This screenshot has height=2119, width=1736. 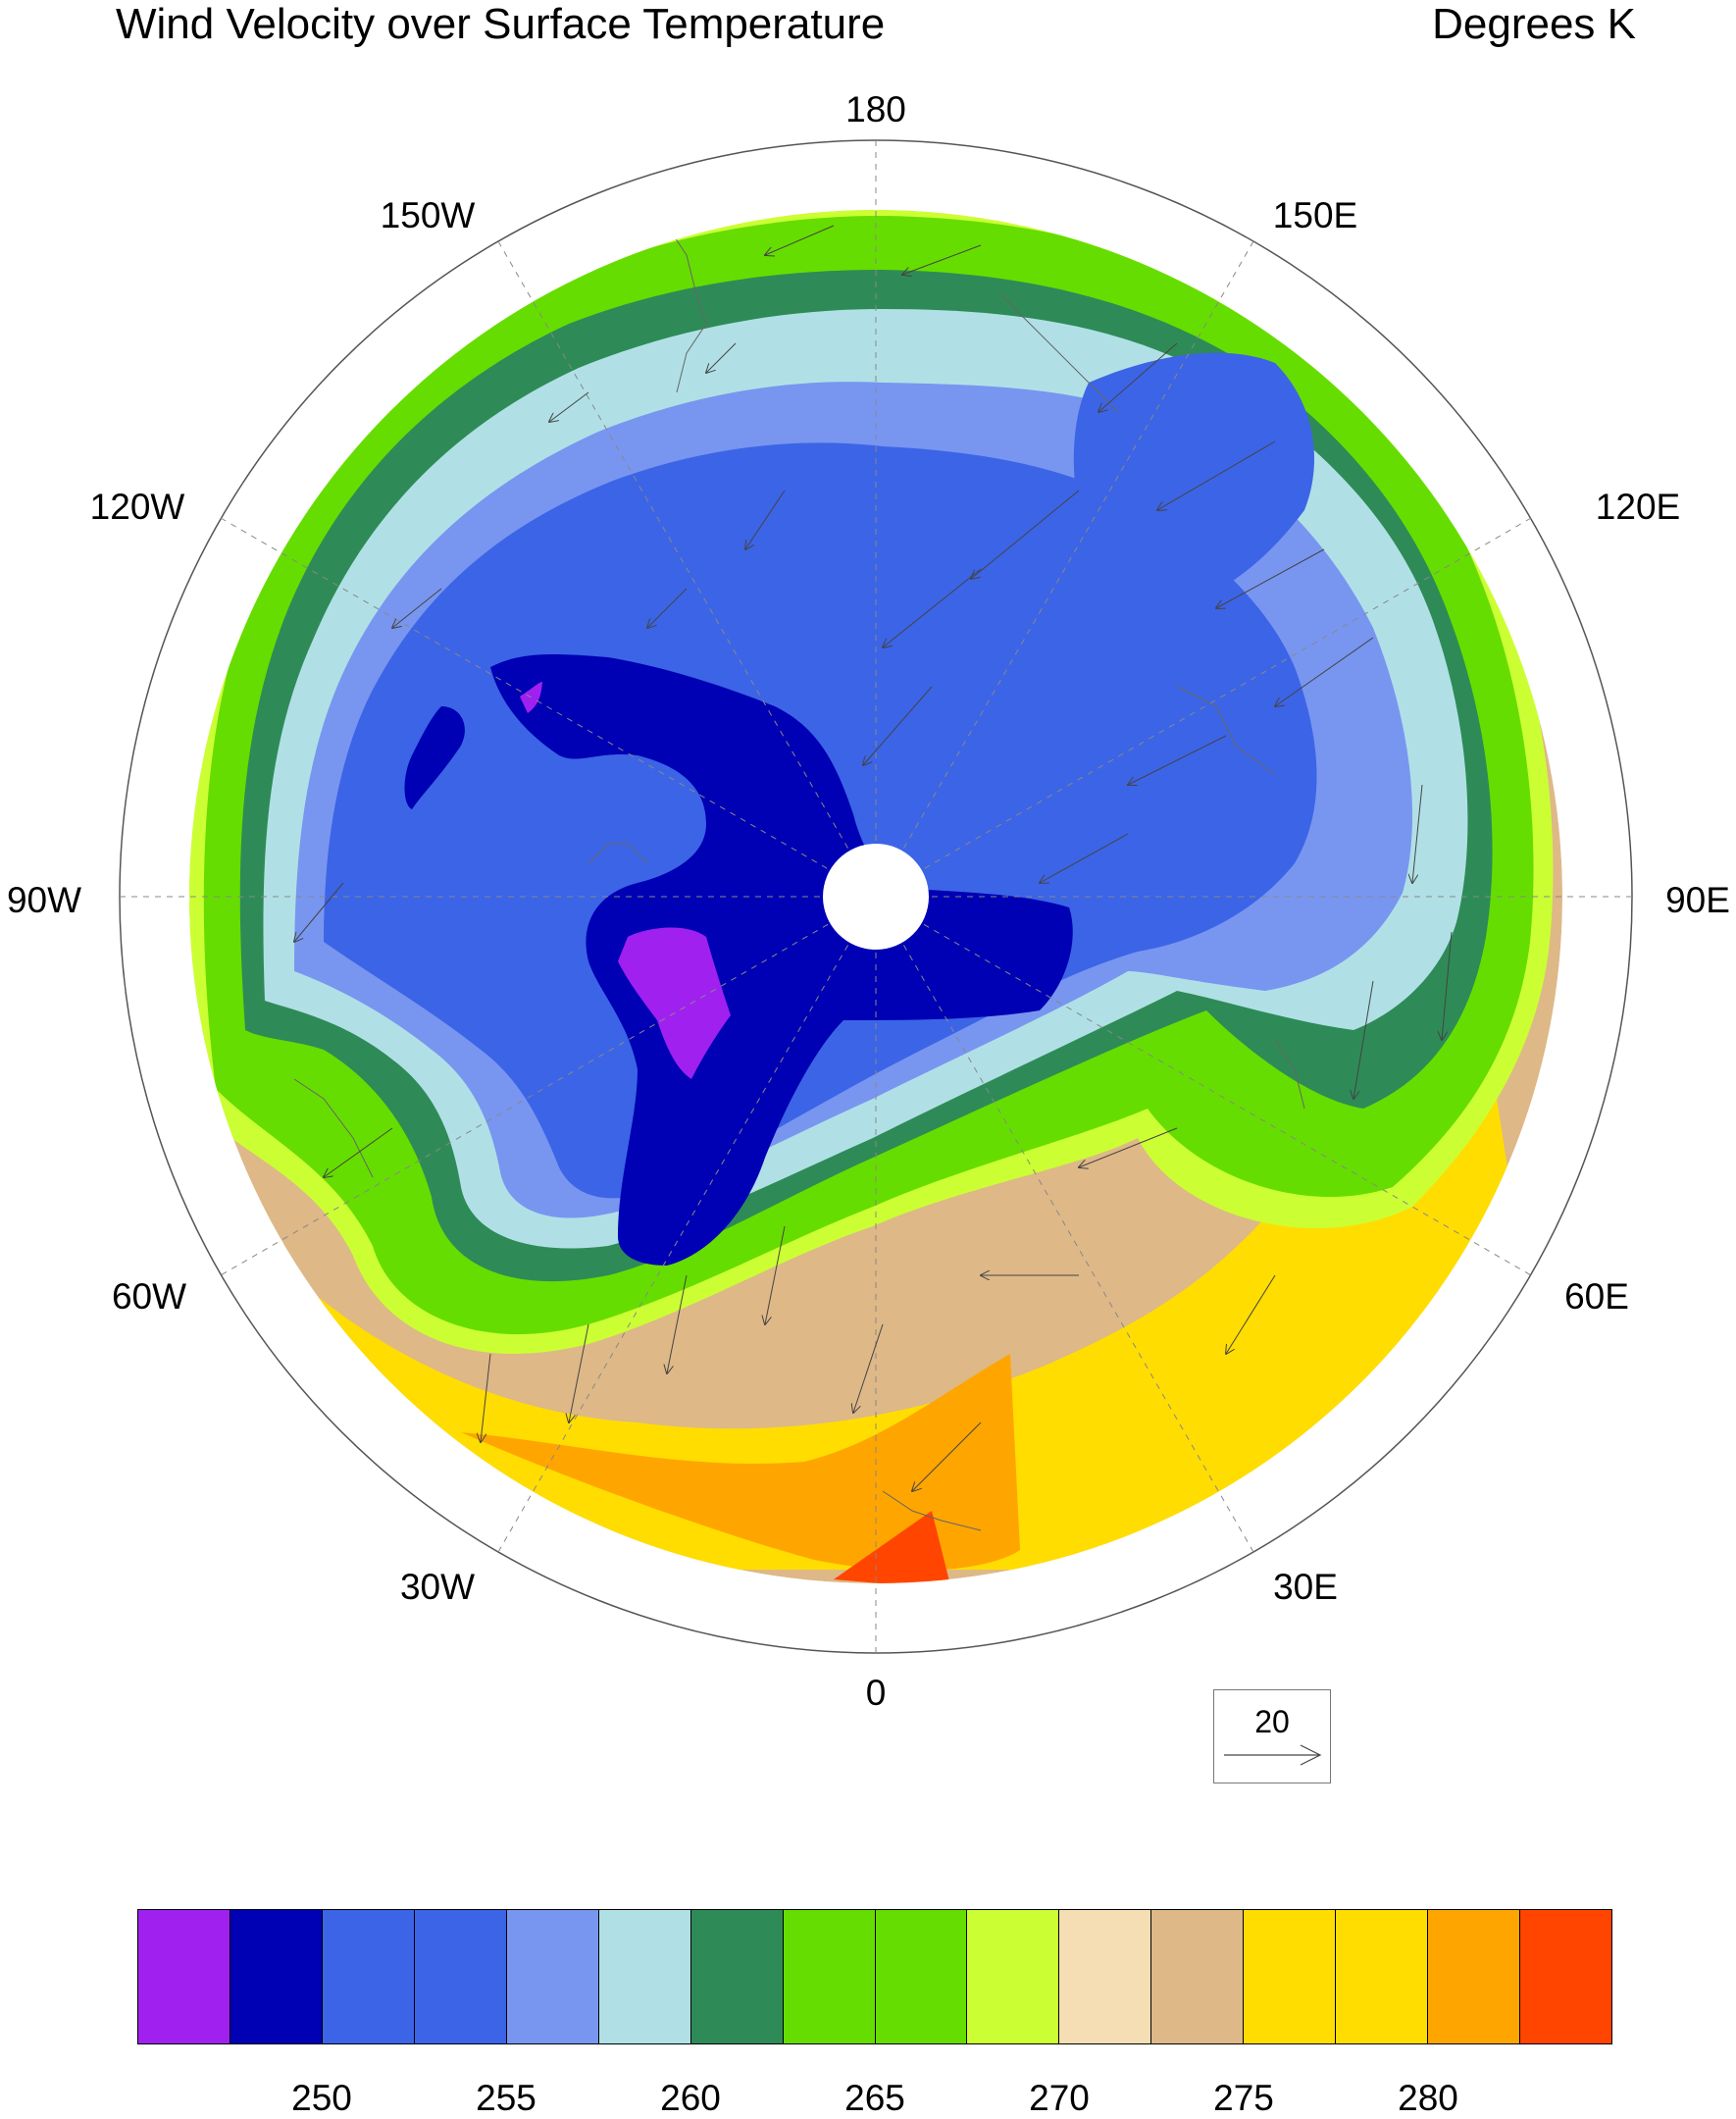 What do you see at coordinates (44, 900) in the screenshot?
I see `lon-label-90w: 90W` at bounding box center [44, 900].